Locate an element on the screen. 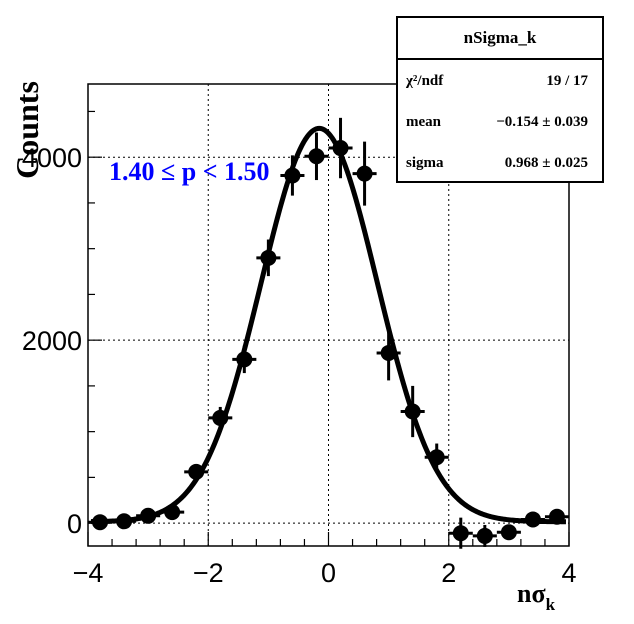  x-axis-label-main: nσ is located at coordinates (531, 593).